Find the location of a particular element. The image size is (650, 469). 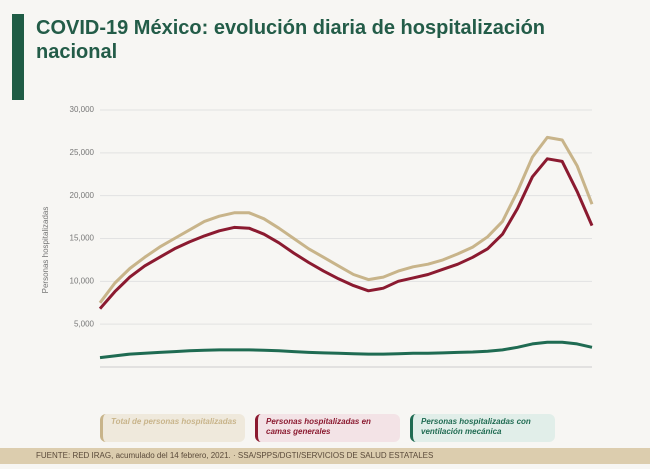

y-tick-label: 15,000 is located at coordinates (82, 238).